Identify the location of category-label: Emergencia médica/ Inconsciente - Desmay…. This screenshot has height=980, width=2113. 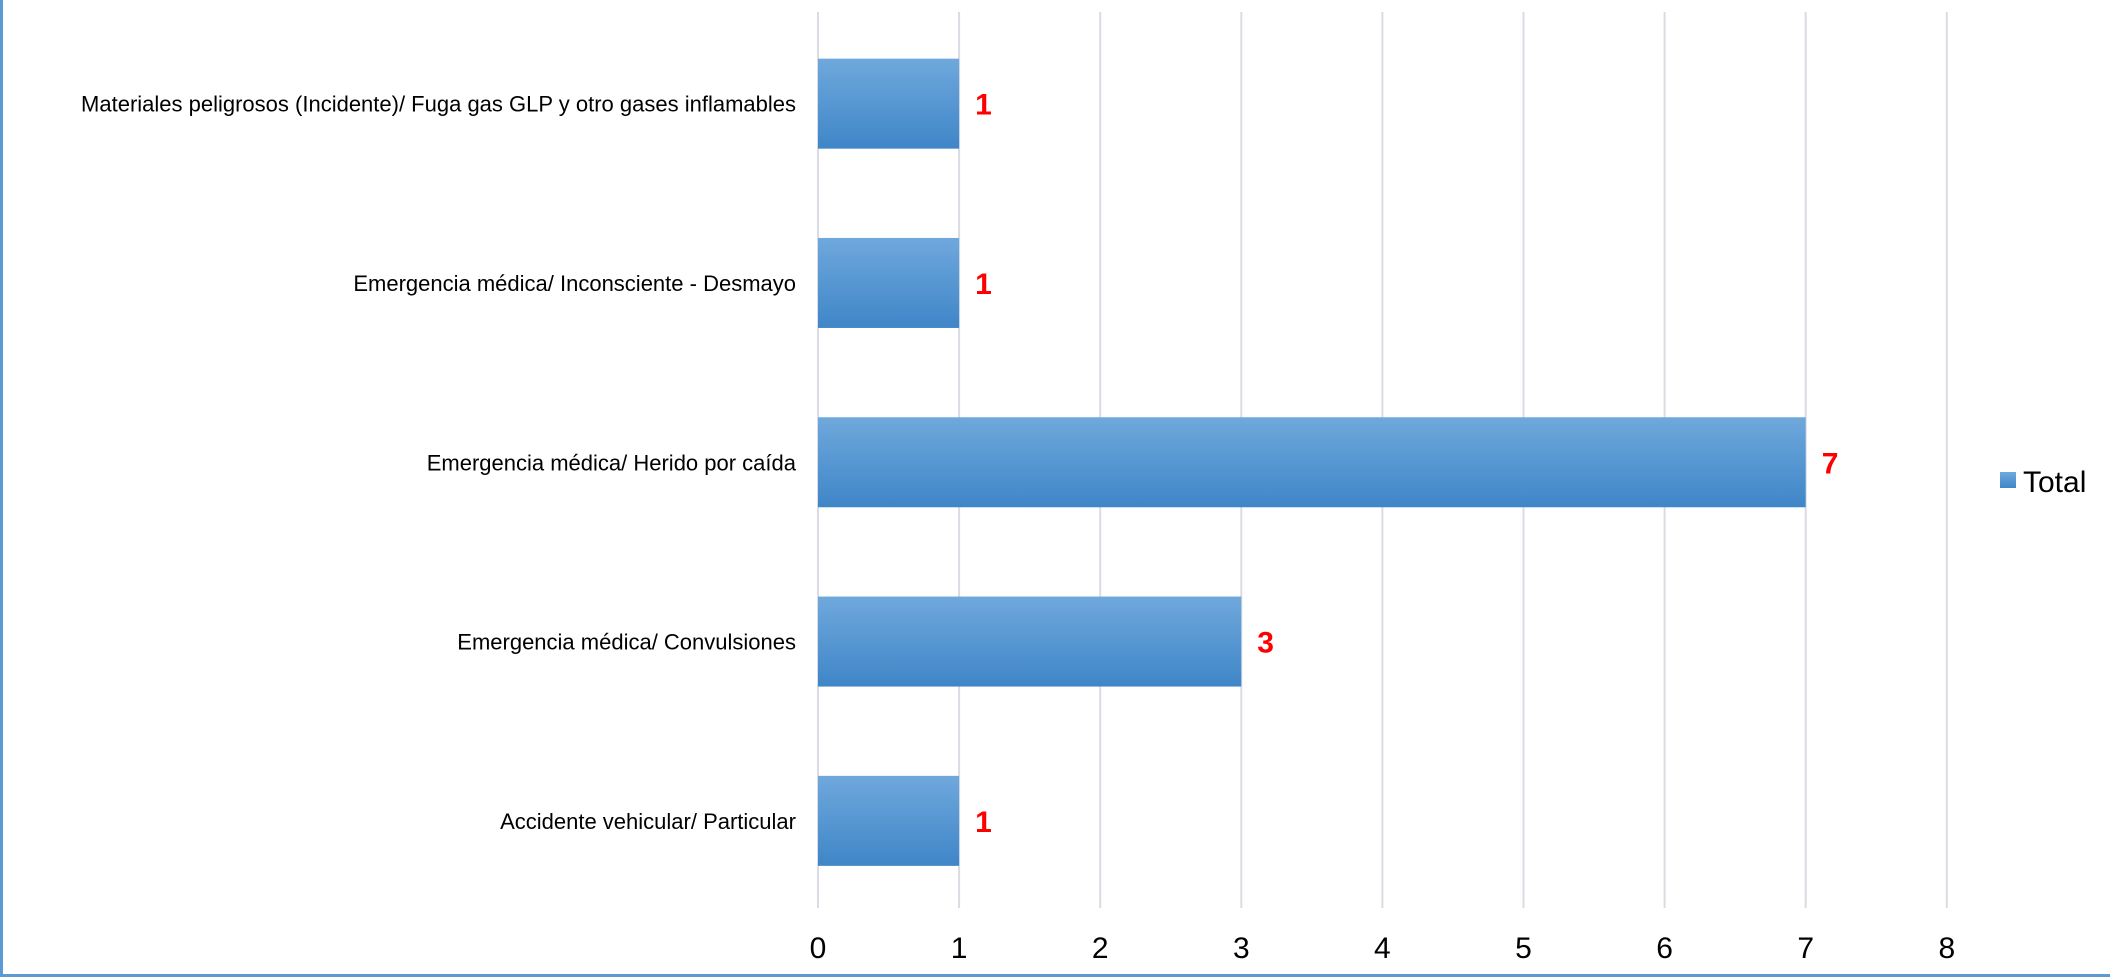
(574, 283).